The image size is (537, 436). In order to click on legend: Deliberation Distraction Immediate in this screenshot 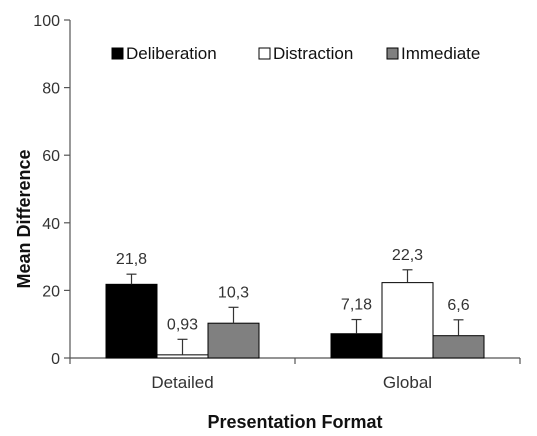, I will do `click(295, 53)`.